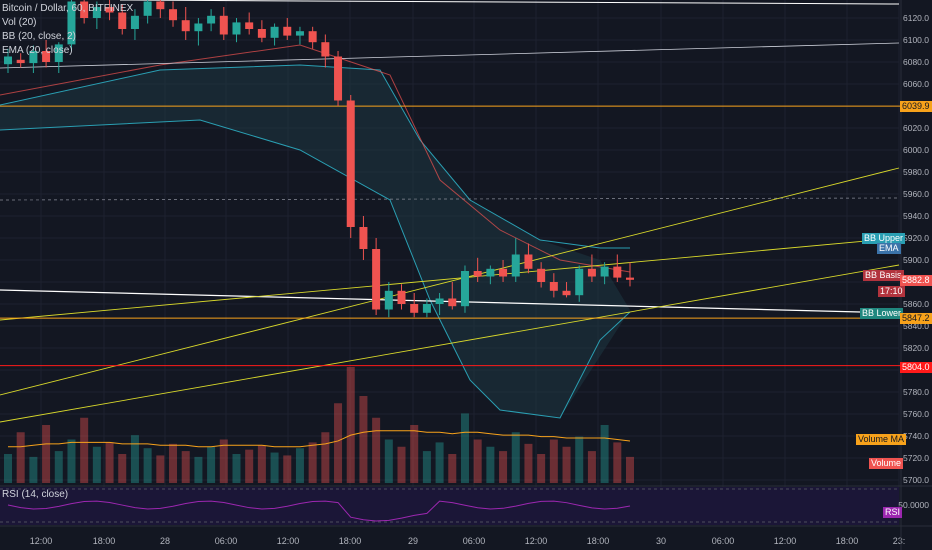  Describe the element at coordinates (916, 436) in the screenshot. I see `price-tick: 5740.0` at that location.